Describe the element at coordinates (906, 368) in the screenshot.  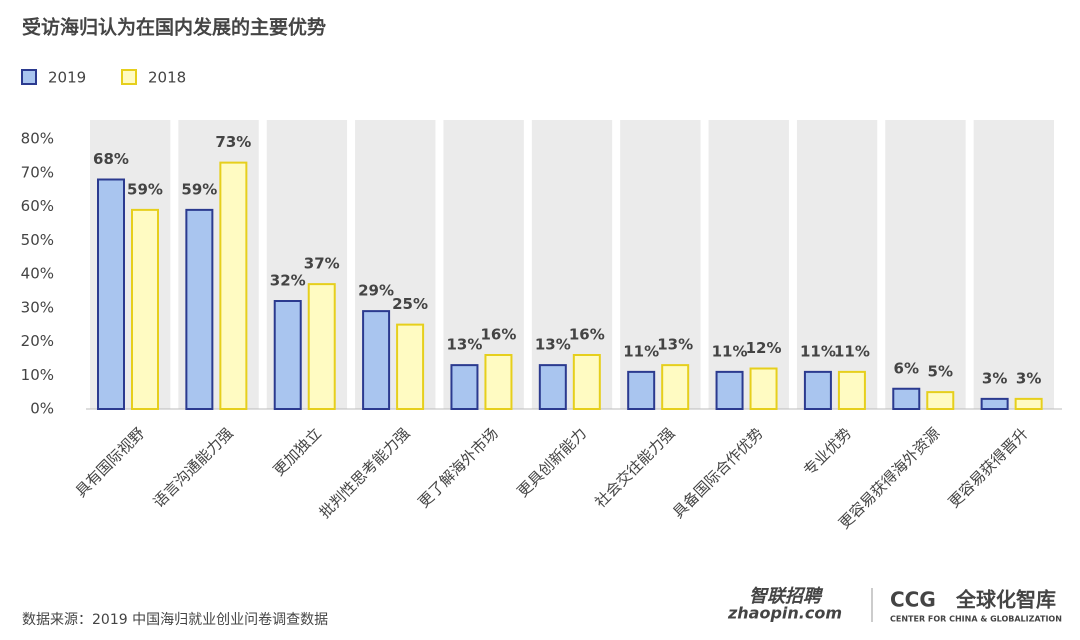
I see `value-label: 6%` at that location.